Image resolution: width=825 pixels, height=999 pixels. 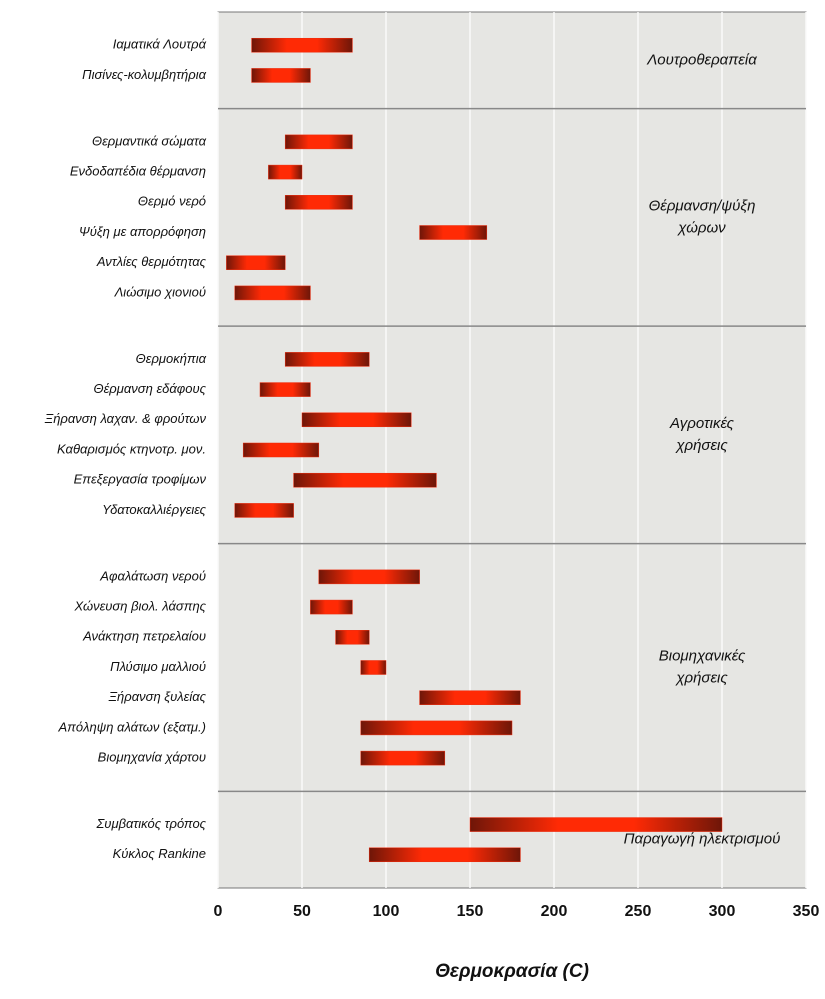 What do you see at coordinates (160, 44) in the screenshot?
I see `category-label: Ιαματικά Λουτρά` at bounding box center [160, 44].